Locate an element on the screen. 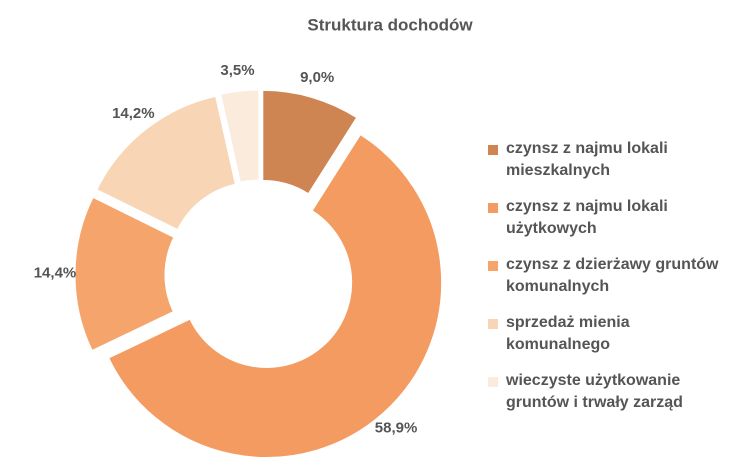  chart-title: Struktura dochodów is located at coordinates (390, 24).